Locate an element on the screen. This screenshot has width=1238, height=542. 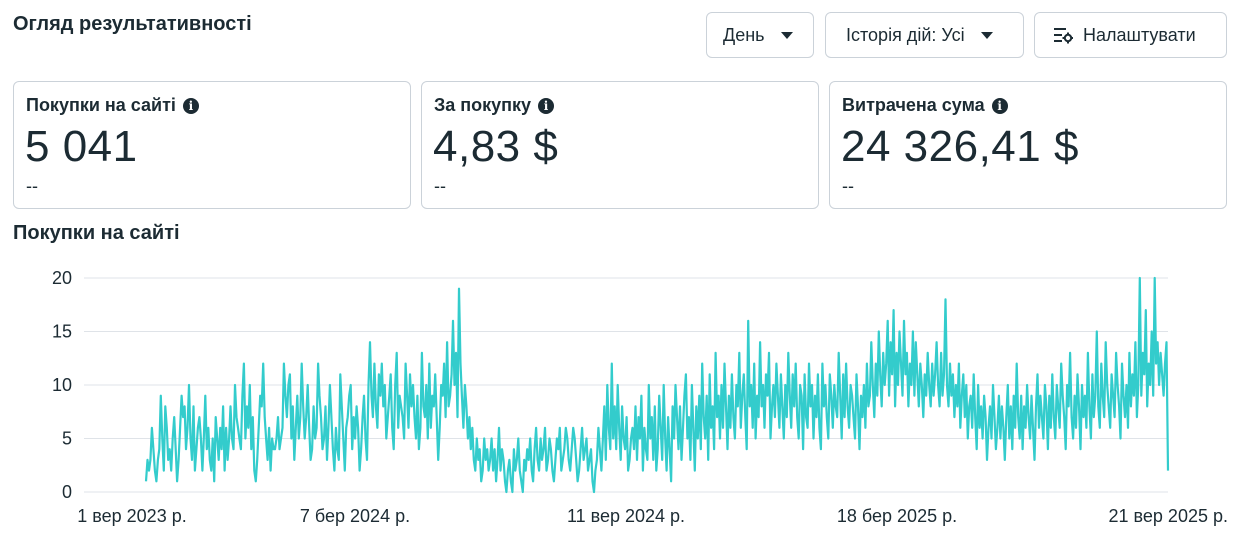
metric-value: 5 041 is located at coordinates (81, 146).